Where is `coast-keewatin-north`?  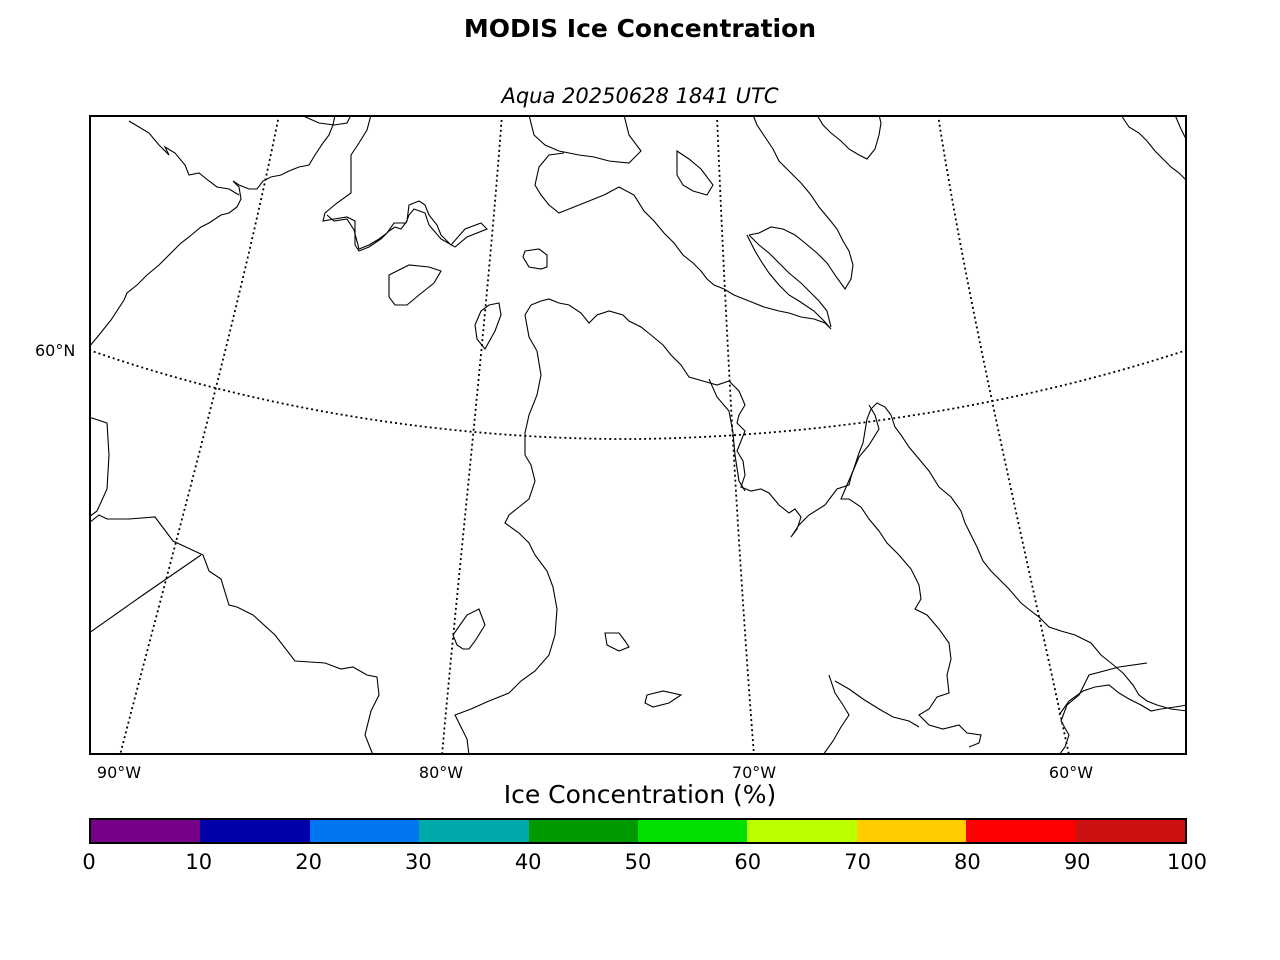 coast-keewatin-north is located at coordinates (184, 158).